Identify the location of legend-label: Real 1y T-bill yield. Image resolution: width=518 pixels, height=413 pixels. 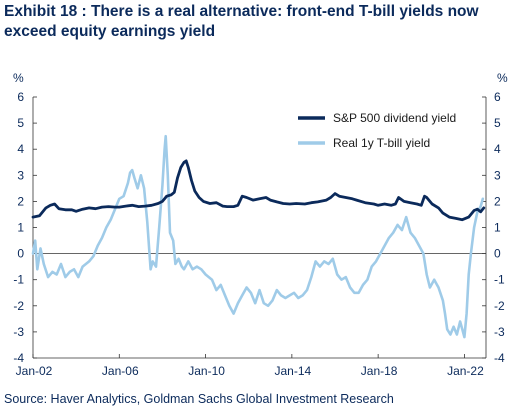
(381, 143).